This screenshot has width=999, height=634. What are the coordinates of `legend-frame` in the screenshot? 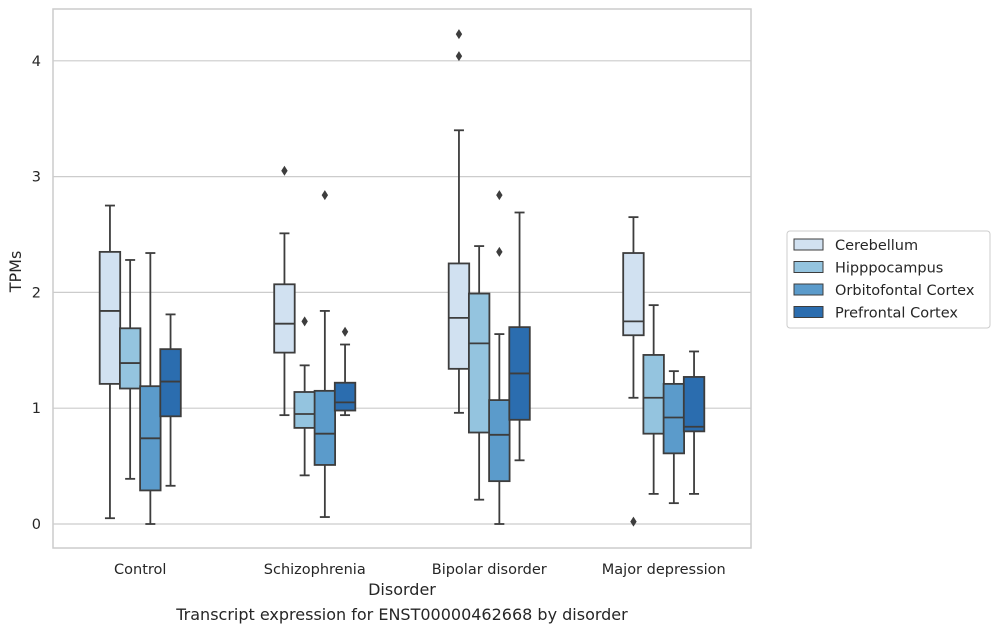 It's located at (888, 279).